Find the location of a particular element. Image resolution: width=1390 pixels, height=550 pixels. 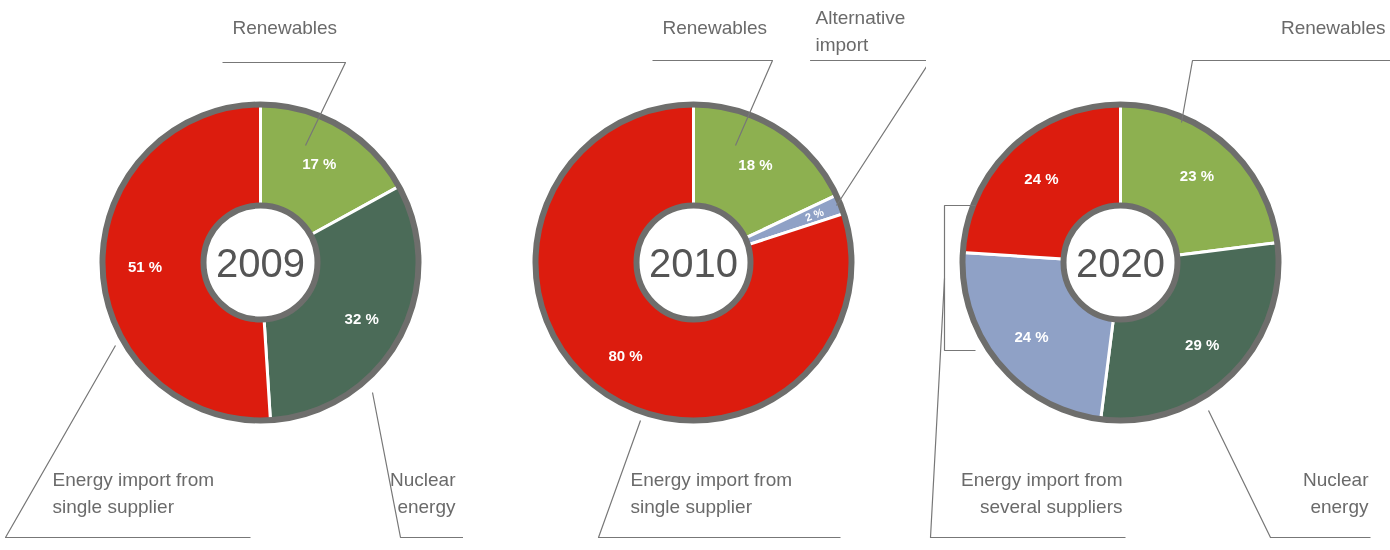

data-label: 17 % is located at coordinates (319, 163).